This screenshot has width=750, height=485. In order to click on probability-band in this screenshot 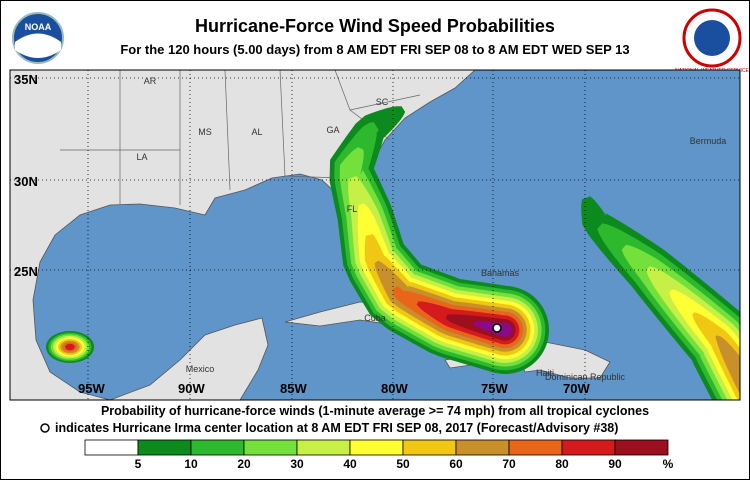, I will do `click(70, 347)`.